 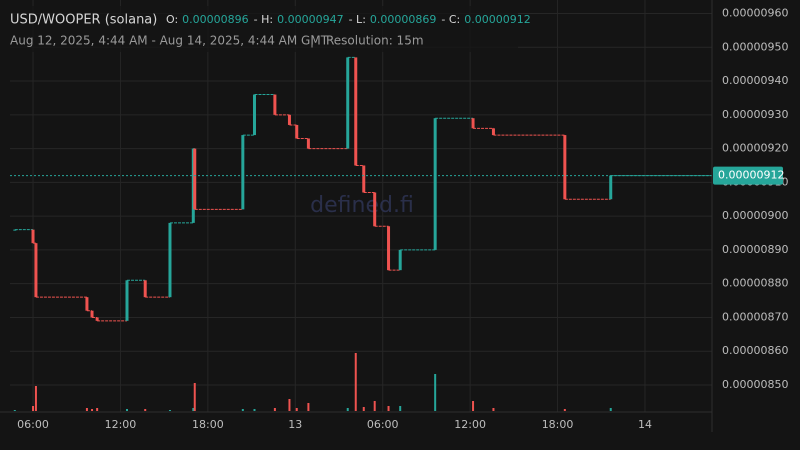 What do you see at coordinates (172, 19) in the screenshot?
I see `ohlc-label: O:` at bounding box center [172, 19].